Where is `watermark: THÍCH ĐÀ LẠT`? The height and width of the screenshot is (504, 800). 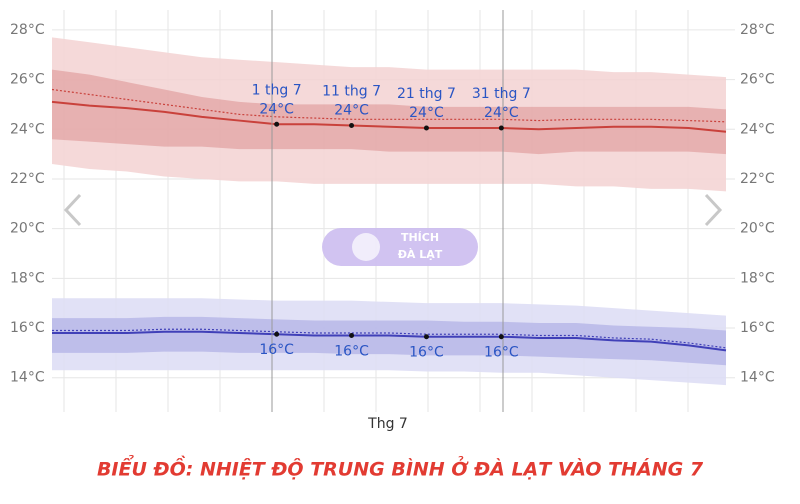
watermark: THÍCH ĐÀ LẠT is located at coordinates (400, 247).